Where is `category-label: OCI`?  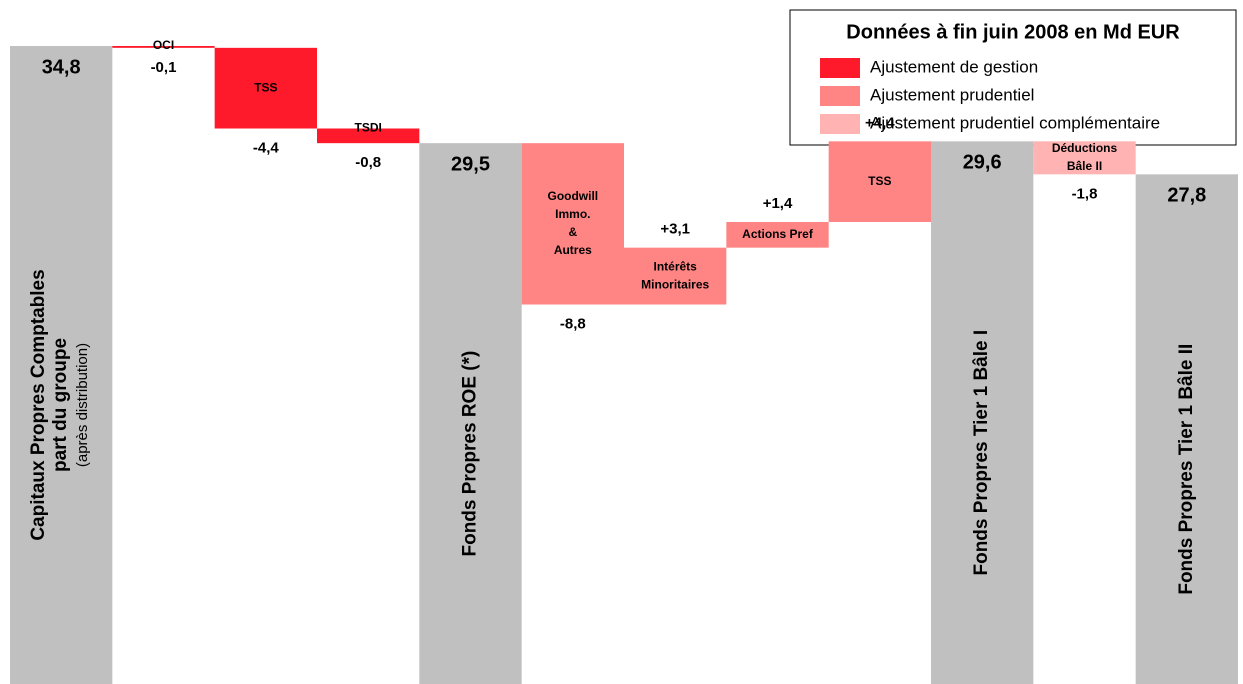 category-label: OCI is located at coordinates (163, 45).